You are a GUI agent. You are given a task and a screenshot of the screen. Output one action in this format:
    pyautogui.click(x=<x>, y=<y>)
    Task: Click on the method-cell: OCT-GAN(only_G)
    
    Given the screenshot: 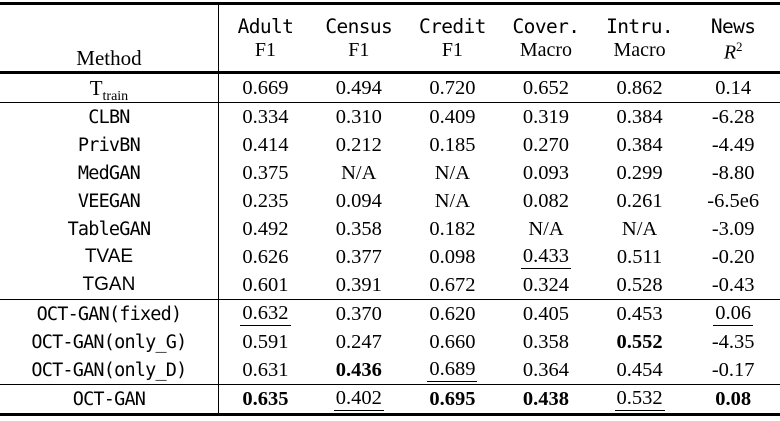 What is the action you would take?
    pyautogui.click(x=109, y=342)
    